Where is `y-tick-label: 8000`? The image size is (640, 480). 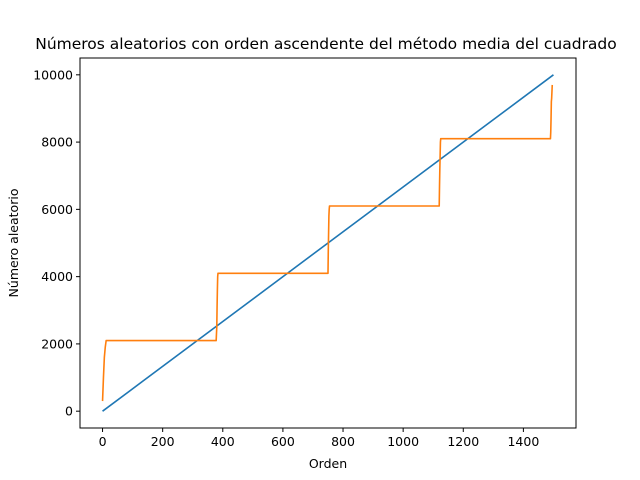
y-tick-label: 8000 is located at coordinates (57, 142).